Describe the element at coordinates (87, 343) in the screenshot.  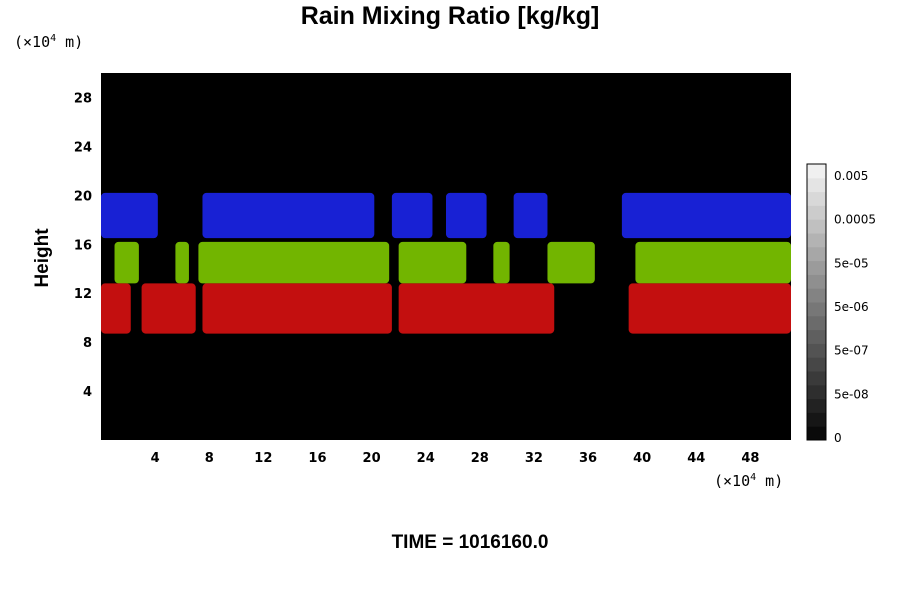
I see `y-tick-label: 8` at that location.